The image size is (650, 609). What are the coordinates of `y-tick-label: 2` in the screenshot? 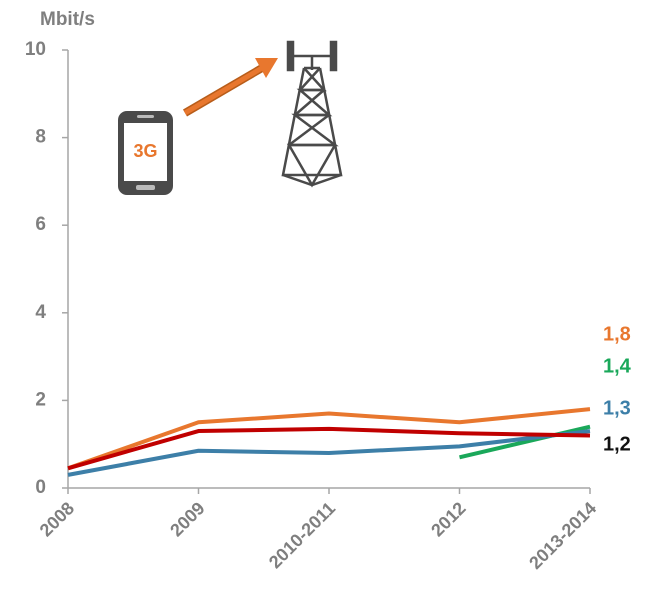 It's located at (40, 399).